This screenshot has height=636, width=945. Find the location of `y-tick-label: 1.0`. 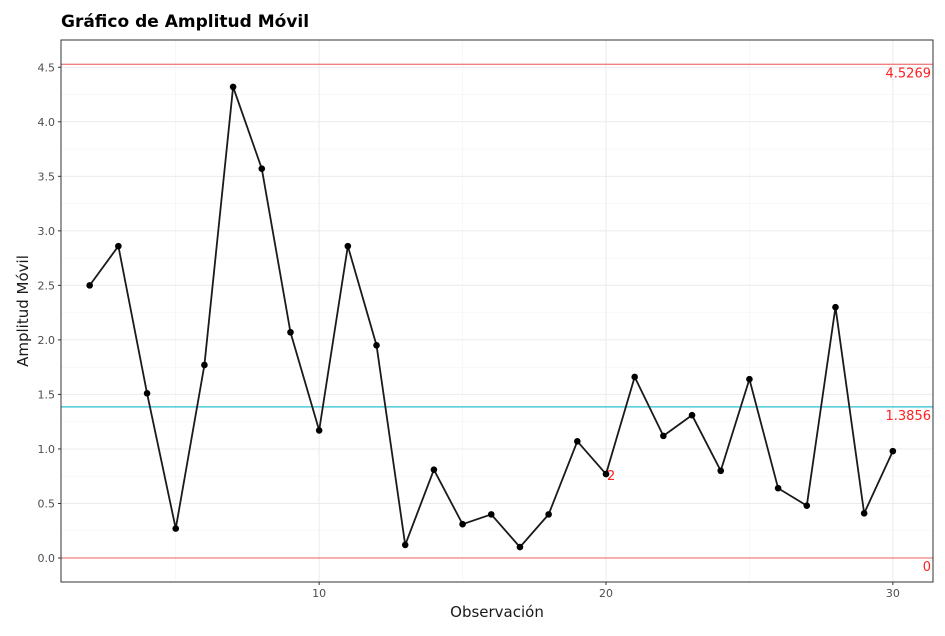

y-tick-label: 1.0 is located at coordinates (47, 449).